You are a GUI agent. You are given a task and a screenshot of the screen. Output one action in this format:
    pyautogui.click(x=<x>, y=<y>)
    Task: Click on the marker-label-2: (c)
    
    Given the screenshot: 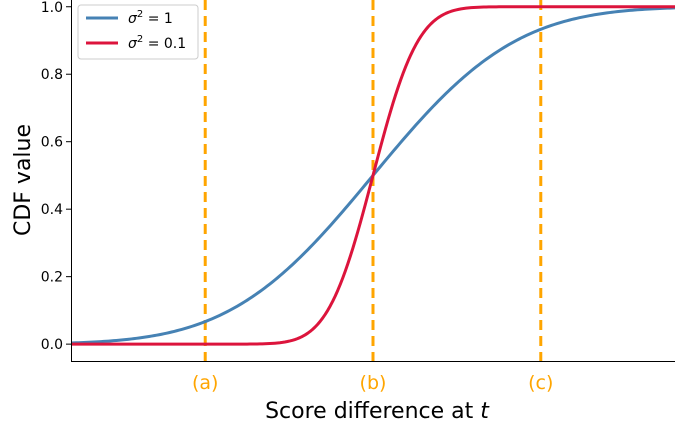 What is the action you would take?
    pyautogui.click(x=540, y=383)
    